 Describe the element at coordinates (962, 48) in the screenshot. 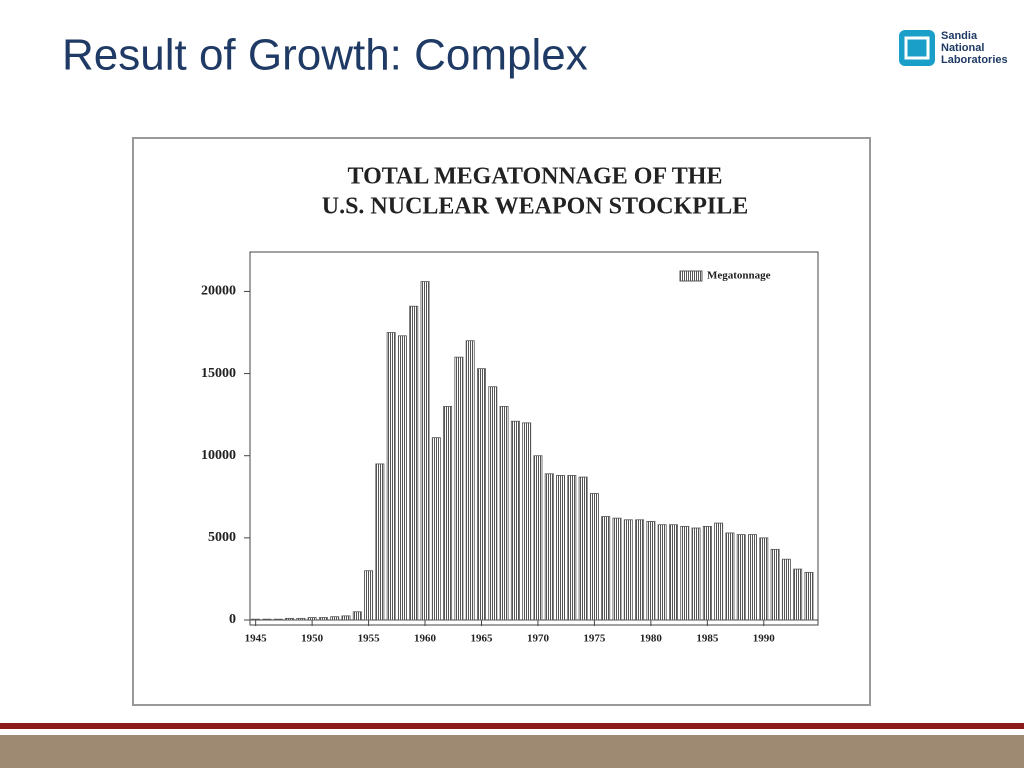

I see `logo-text: National` at that location.